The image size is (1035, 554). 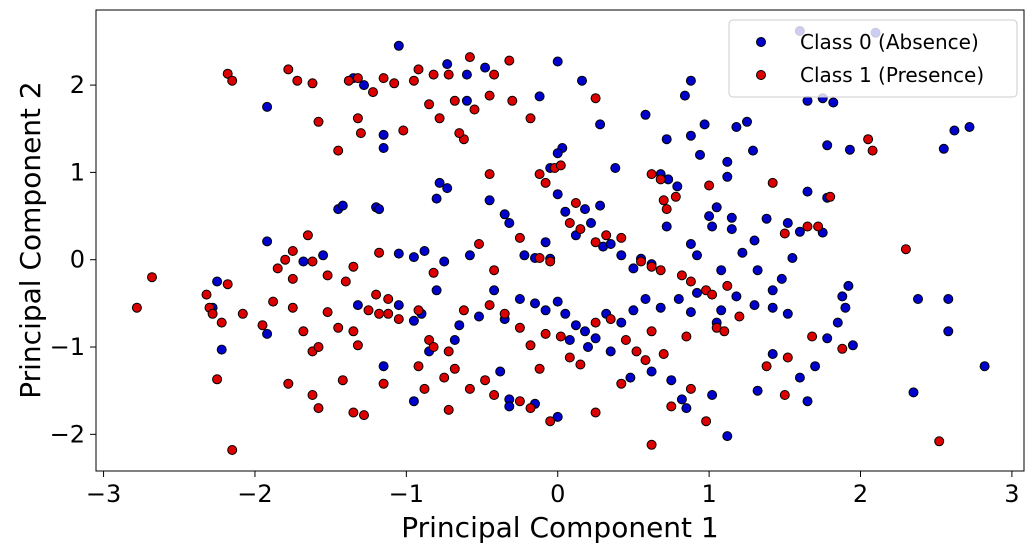 I want to click on y-tick-label: 2, so click(x=77, y=85).